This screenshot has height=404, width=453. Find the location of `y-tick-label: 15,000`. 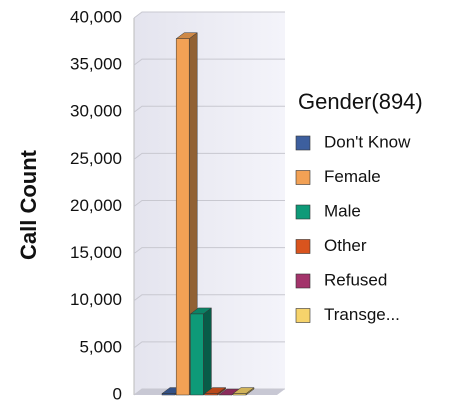

y-tick-label: 15,000 is located at coordinates (96, 252).